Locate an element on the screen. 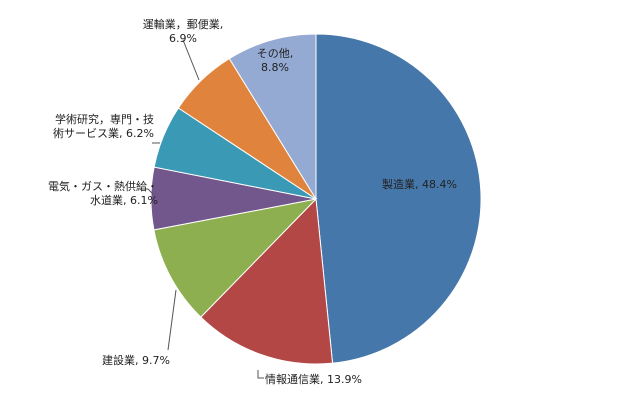 This screenshot has width=640, height=402. label-transport-postal: 運輸業，郵便業, 6.9% is located at coordinates (183, 31).